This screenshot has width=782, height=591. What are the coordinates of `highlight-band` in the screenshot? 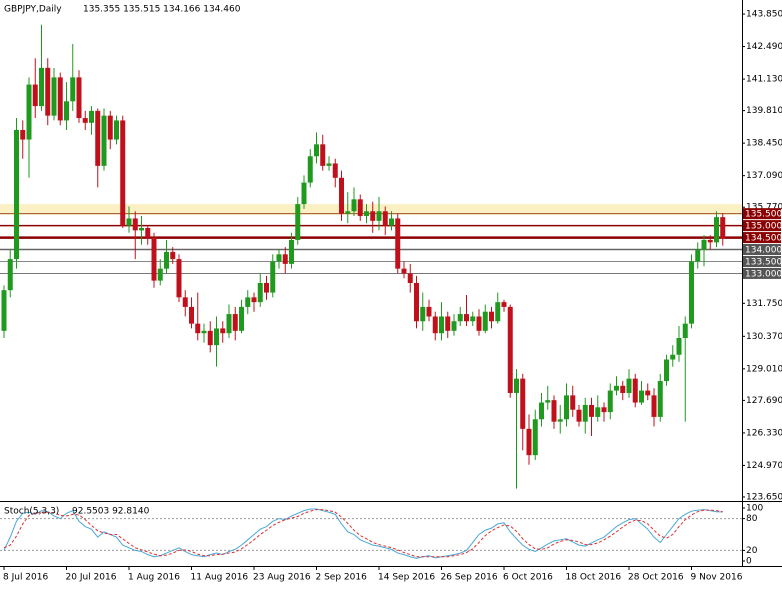 It's located at (371, 209).